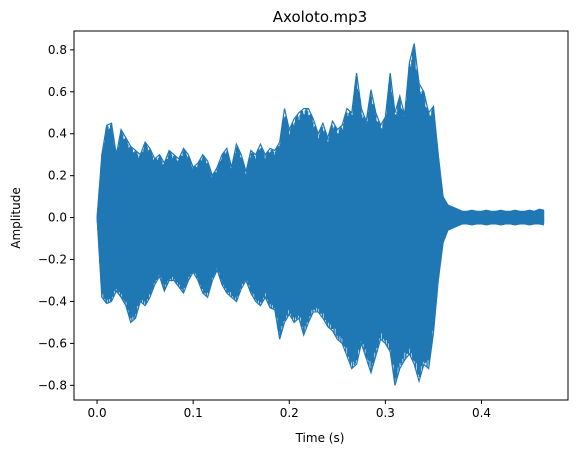 The width and height of the screenshot is (579, 457). Describe the element at coordinates (16, 218) in the screenshot. I see `y-axis-label: Amplitude` at that location.